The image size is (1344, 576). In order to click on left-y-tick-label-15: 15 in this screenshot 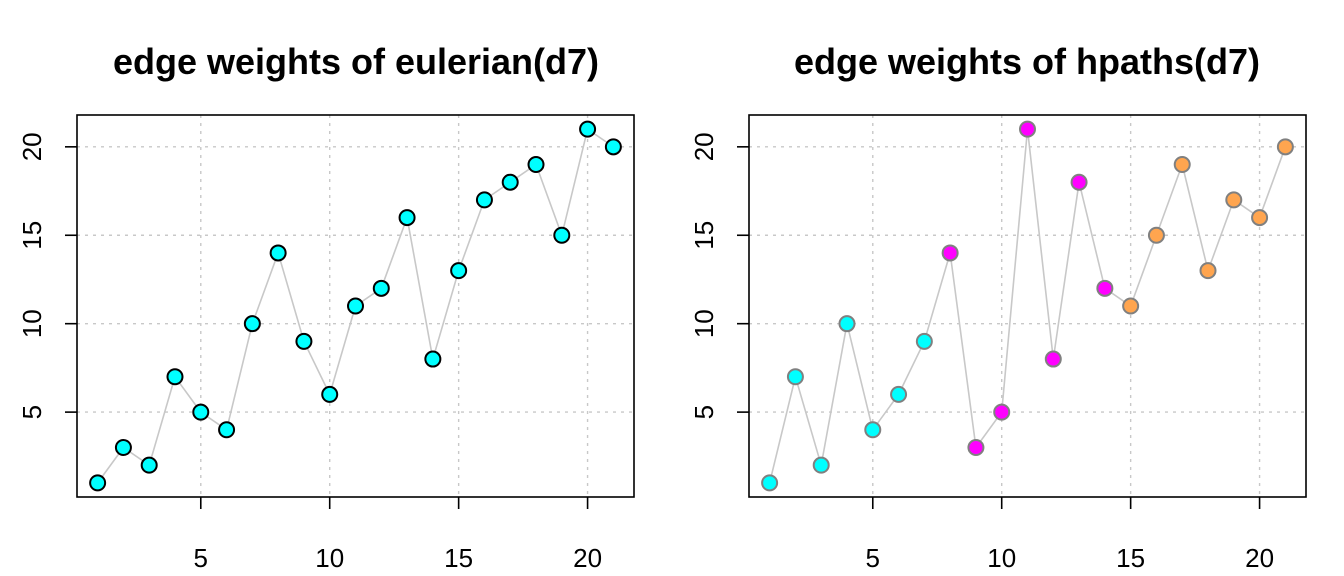, I will do `click(32, 235)`.